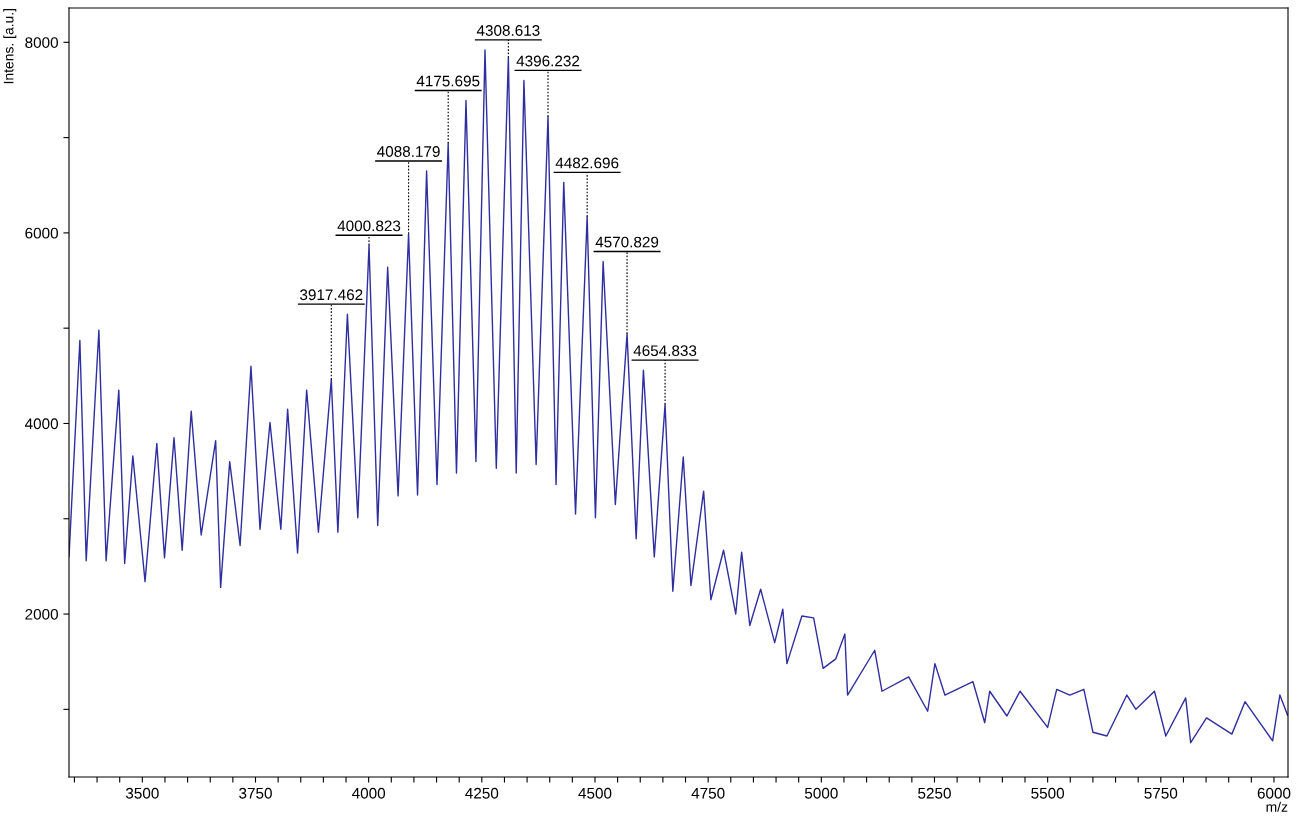  What do you see at coordinates (548, 61) in the screenshot?
I see `annotation: 4396.232` at bounding box center [548, 61].